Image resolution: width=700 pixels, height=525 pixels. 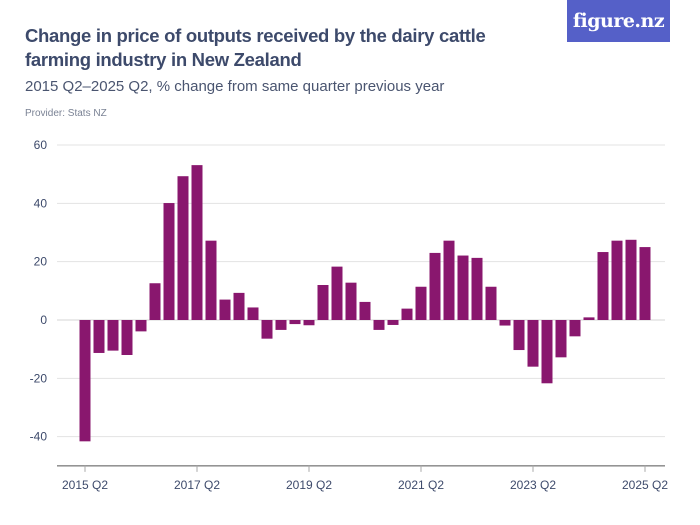 What do you see at coordinates (645, 485) in the screenshot?
I see `x-tick-label: 2025 Q2` at bounding box center [645, 485].